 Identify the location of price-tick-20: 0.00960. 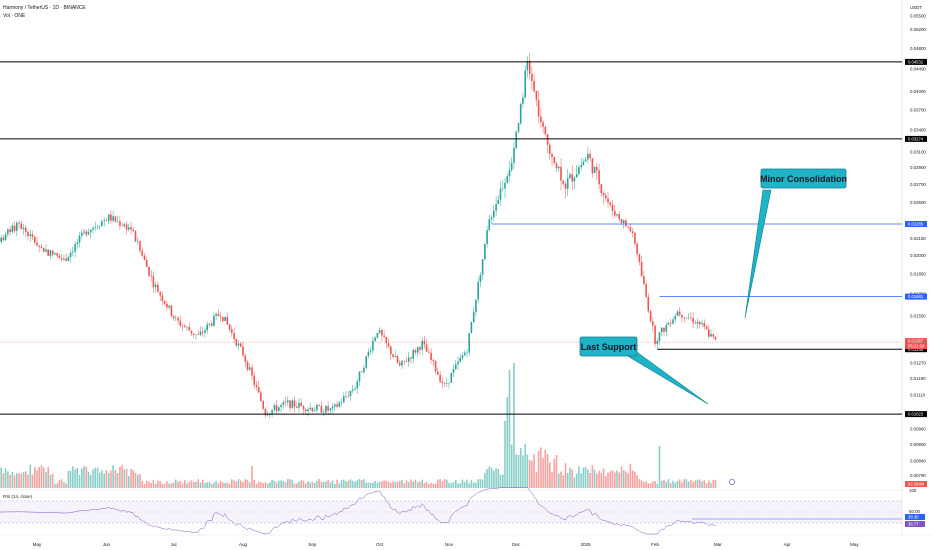
(918, 429).